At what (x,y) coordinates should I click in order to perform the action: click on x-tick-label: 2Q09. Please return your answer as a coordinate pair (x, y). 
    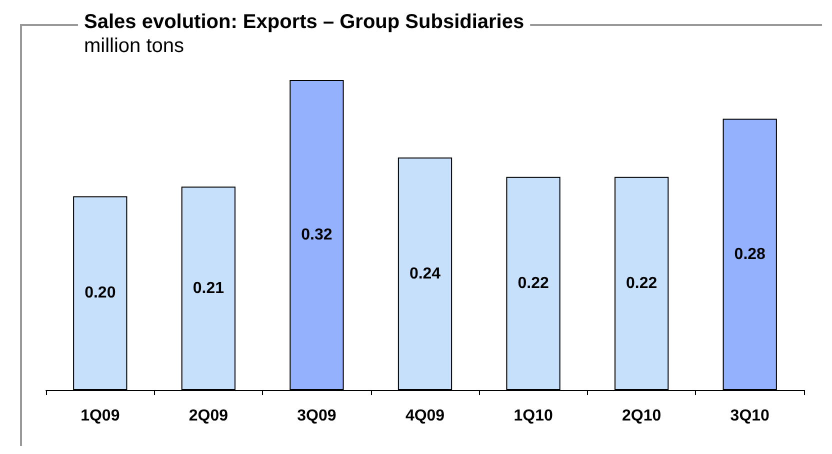
    Looking at the image, I should click on (208, 416).